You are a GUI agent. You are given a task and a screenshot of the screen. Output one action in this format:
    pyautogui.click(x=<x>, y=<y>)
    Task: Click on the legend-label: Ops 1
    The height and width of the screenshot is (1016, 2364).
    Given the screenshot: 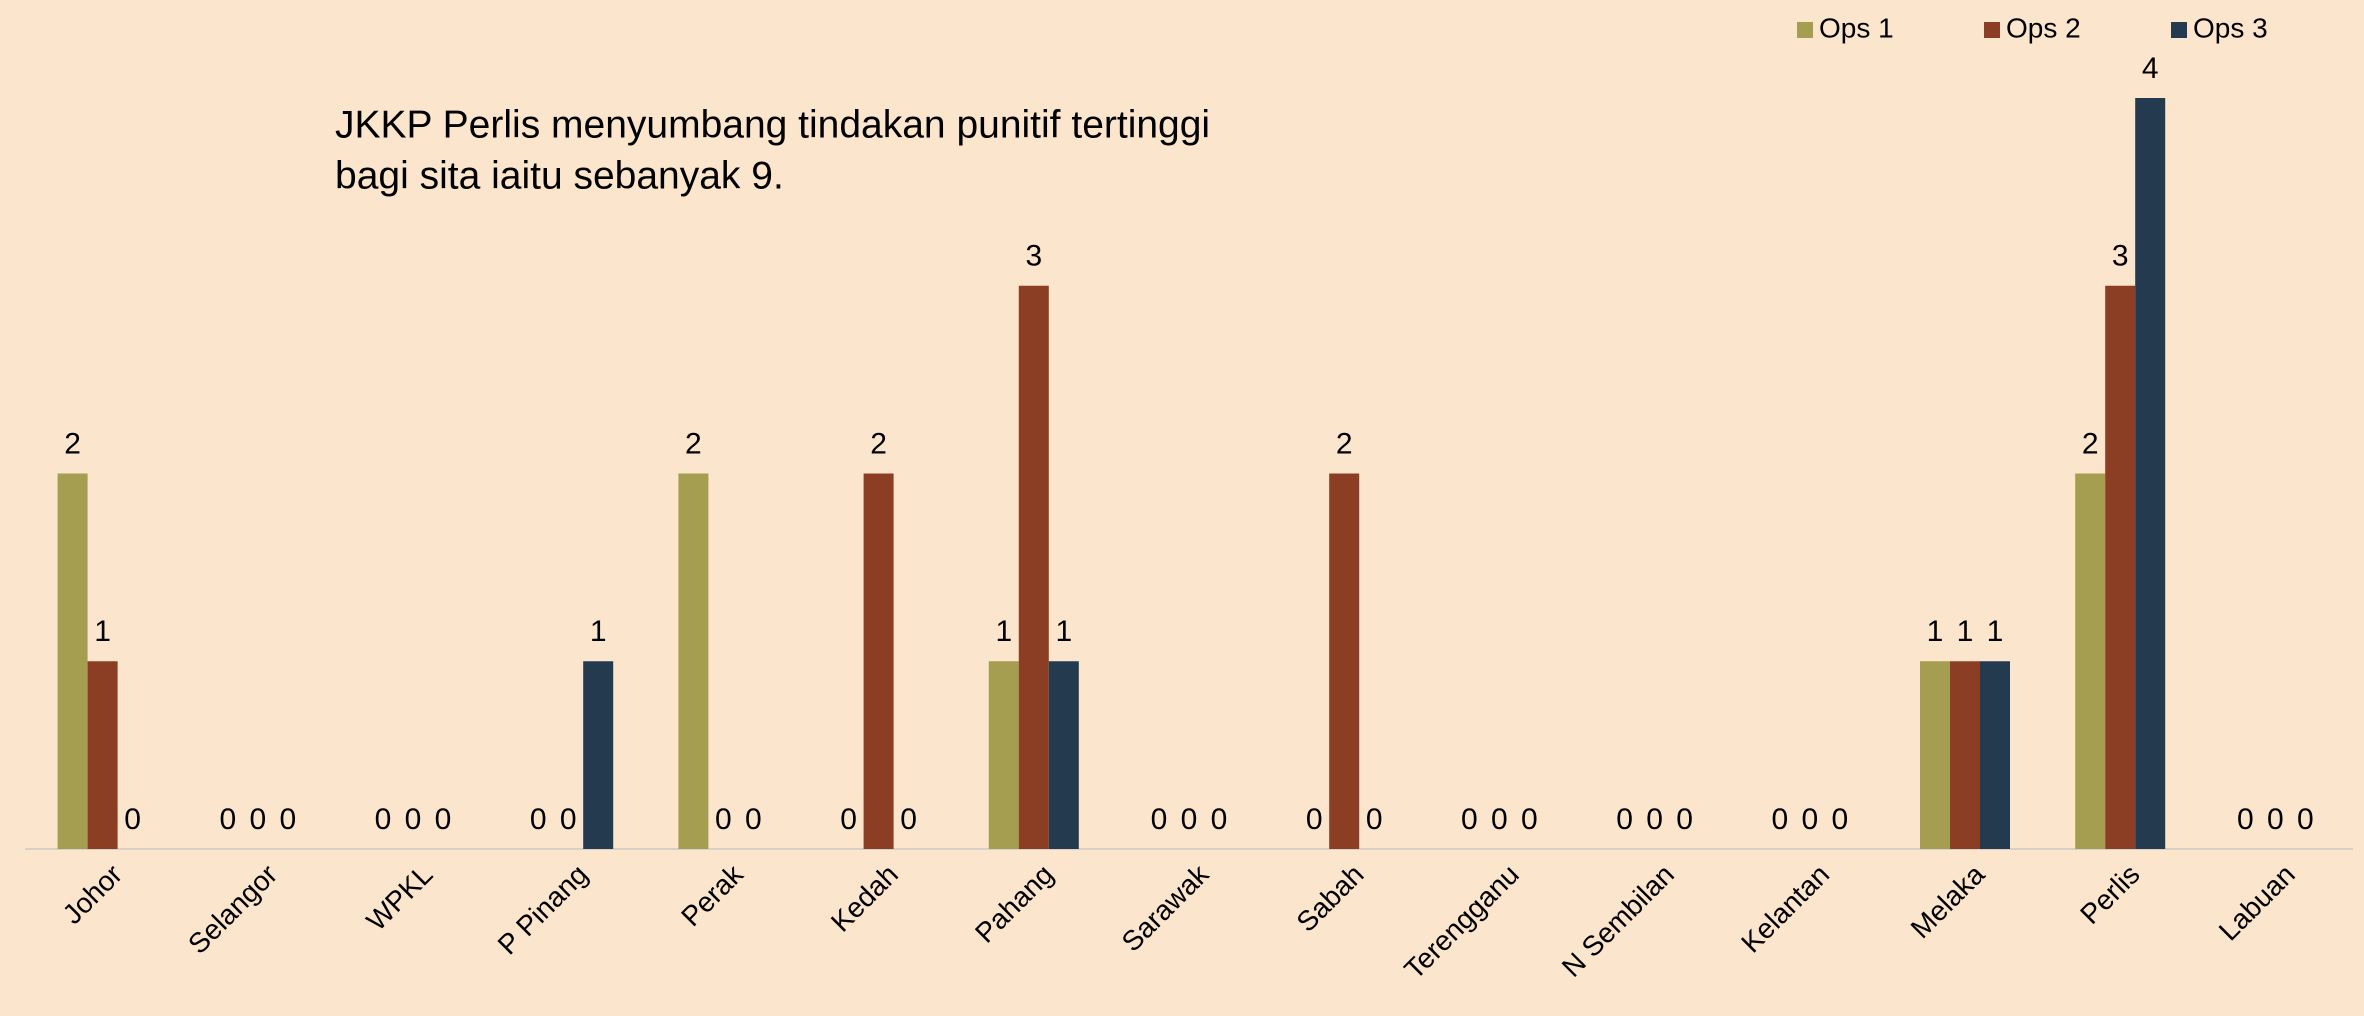 What is the action you would take?
    pyautogui.click(x=1856, y=27)
    